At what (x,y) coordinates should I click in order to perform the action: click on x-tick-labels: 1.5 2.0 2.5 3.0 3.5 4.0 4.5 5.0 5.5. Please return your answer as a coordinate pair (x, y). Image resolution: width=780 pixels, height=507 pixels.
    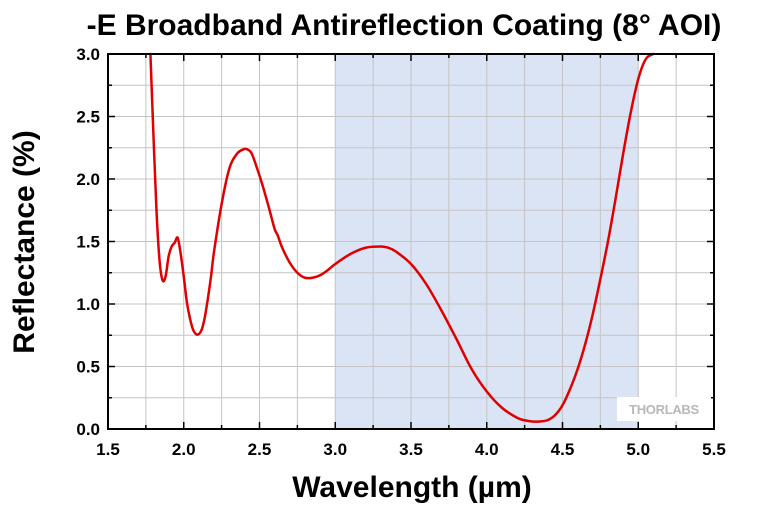
    Looking at the image, I should click on (411, 449).